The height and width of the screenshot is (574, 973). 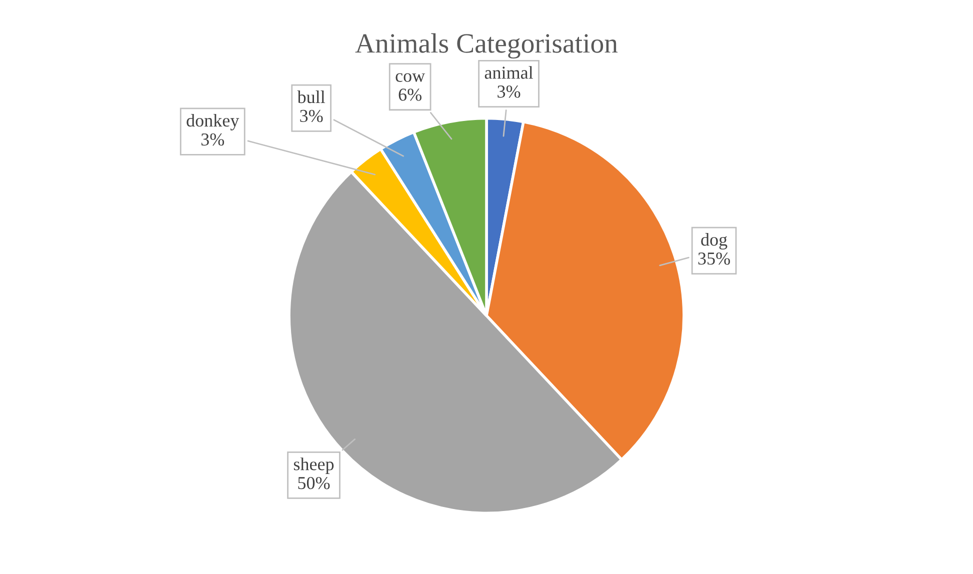 What do you see at coordinates (311, 97) in the screenshot?
I see `slice-label: bull` at bounding box center [311, 97].